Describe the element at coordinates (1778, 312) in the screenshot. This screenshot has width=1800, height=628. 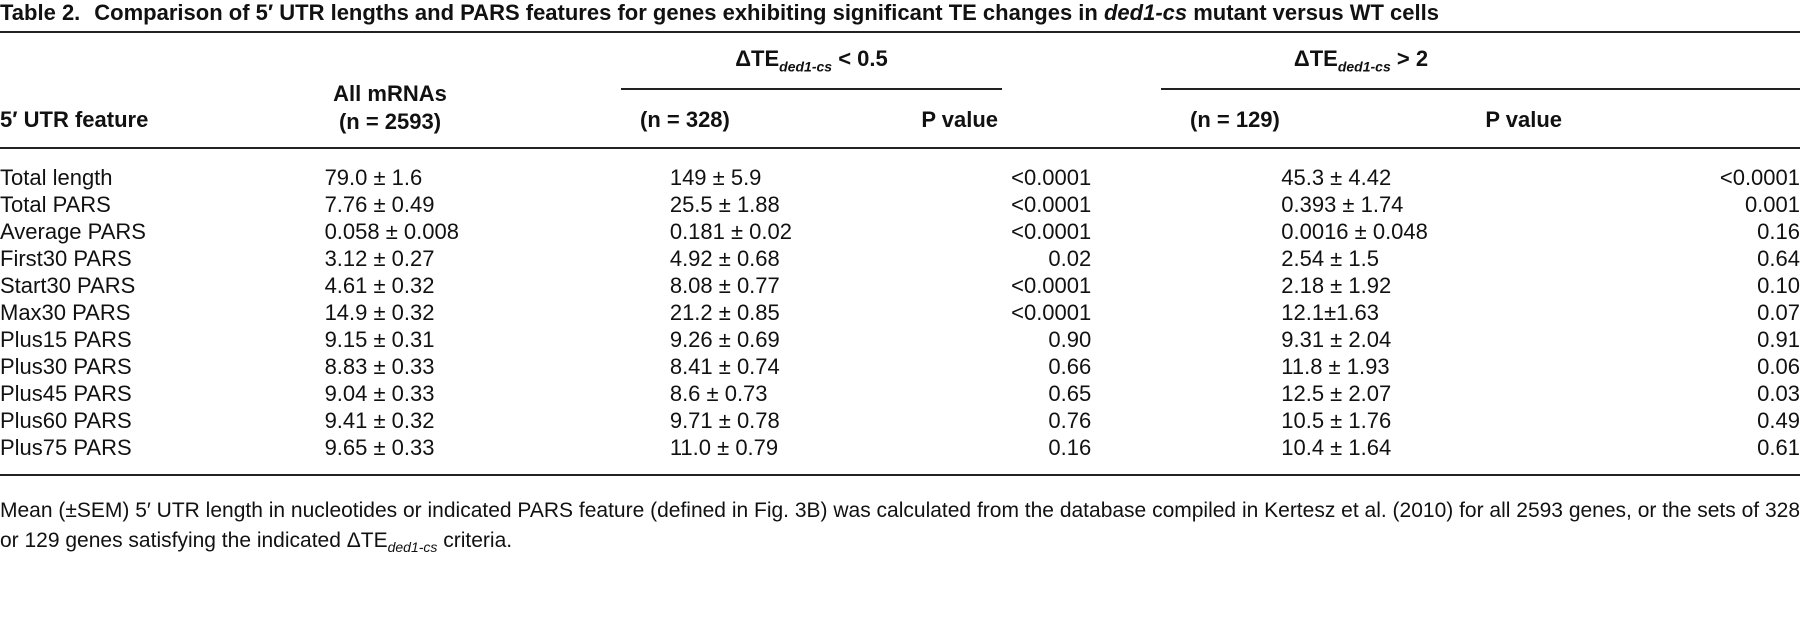
I see `high-te-p-cell: 0.07` at that location.